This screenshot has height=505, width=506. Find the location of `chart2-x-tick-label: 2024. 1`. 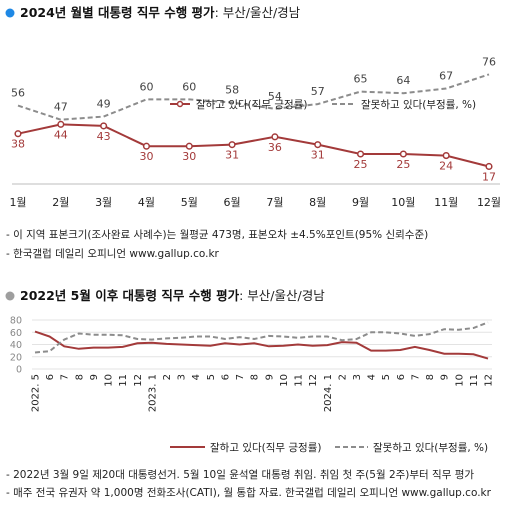

chart2-x-tick-label: 2024. 1 is located at coordinates (328, 393).